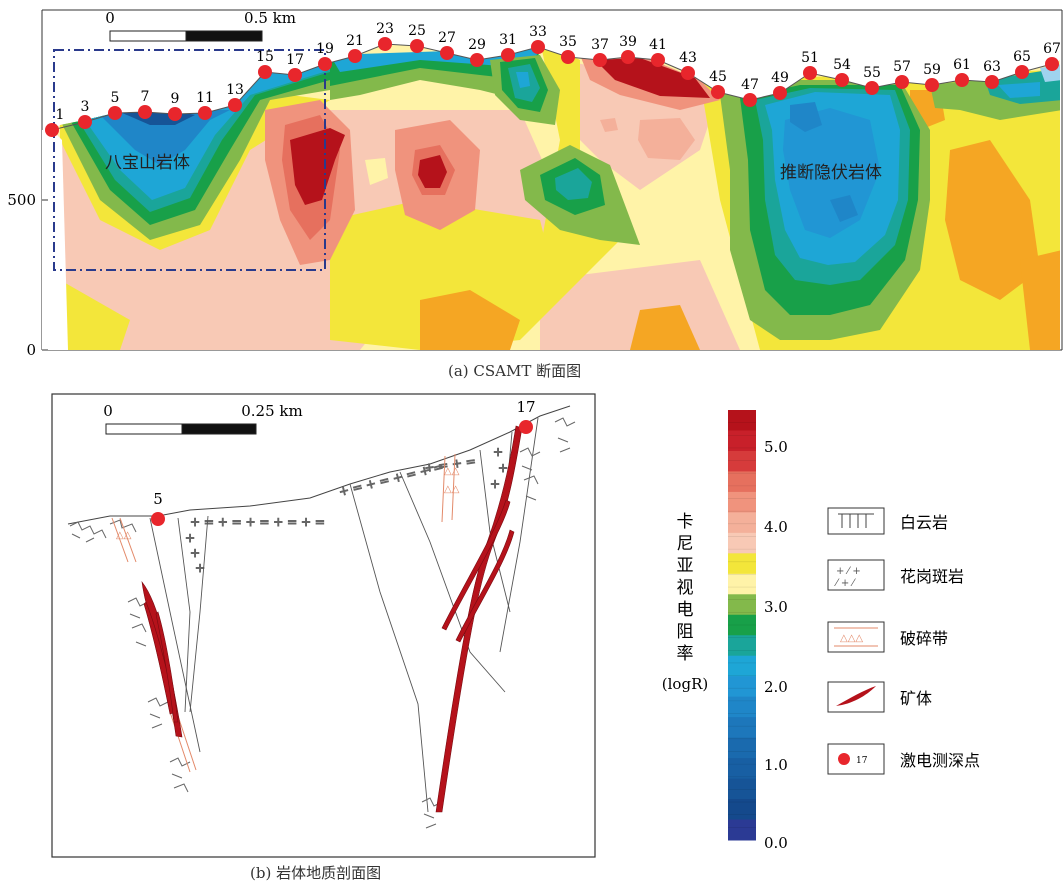 This screenshot has width=1064, height=883. I want to click on fracture-pattern-icon: △△△, so click(856, 637).